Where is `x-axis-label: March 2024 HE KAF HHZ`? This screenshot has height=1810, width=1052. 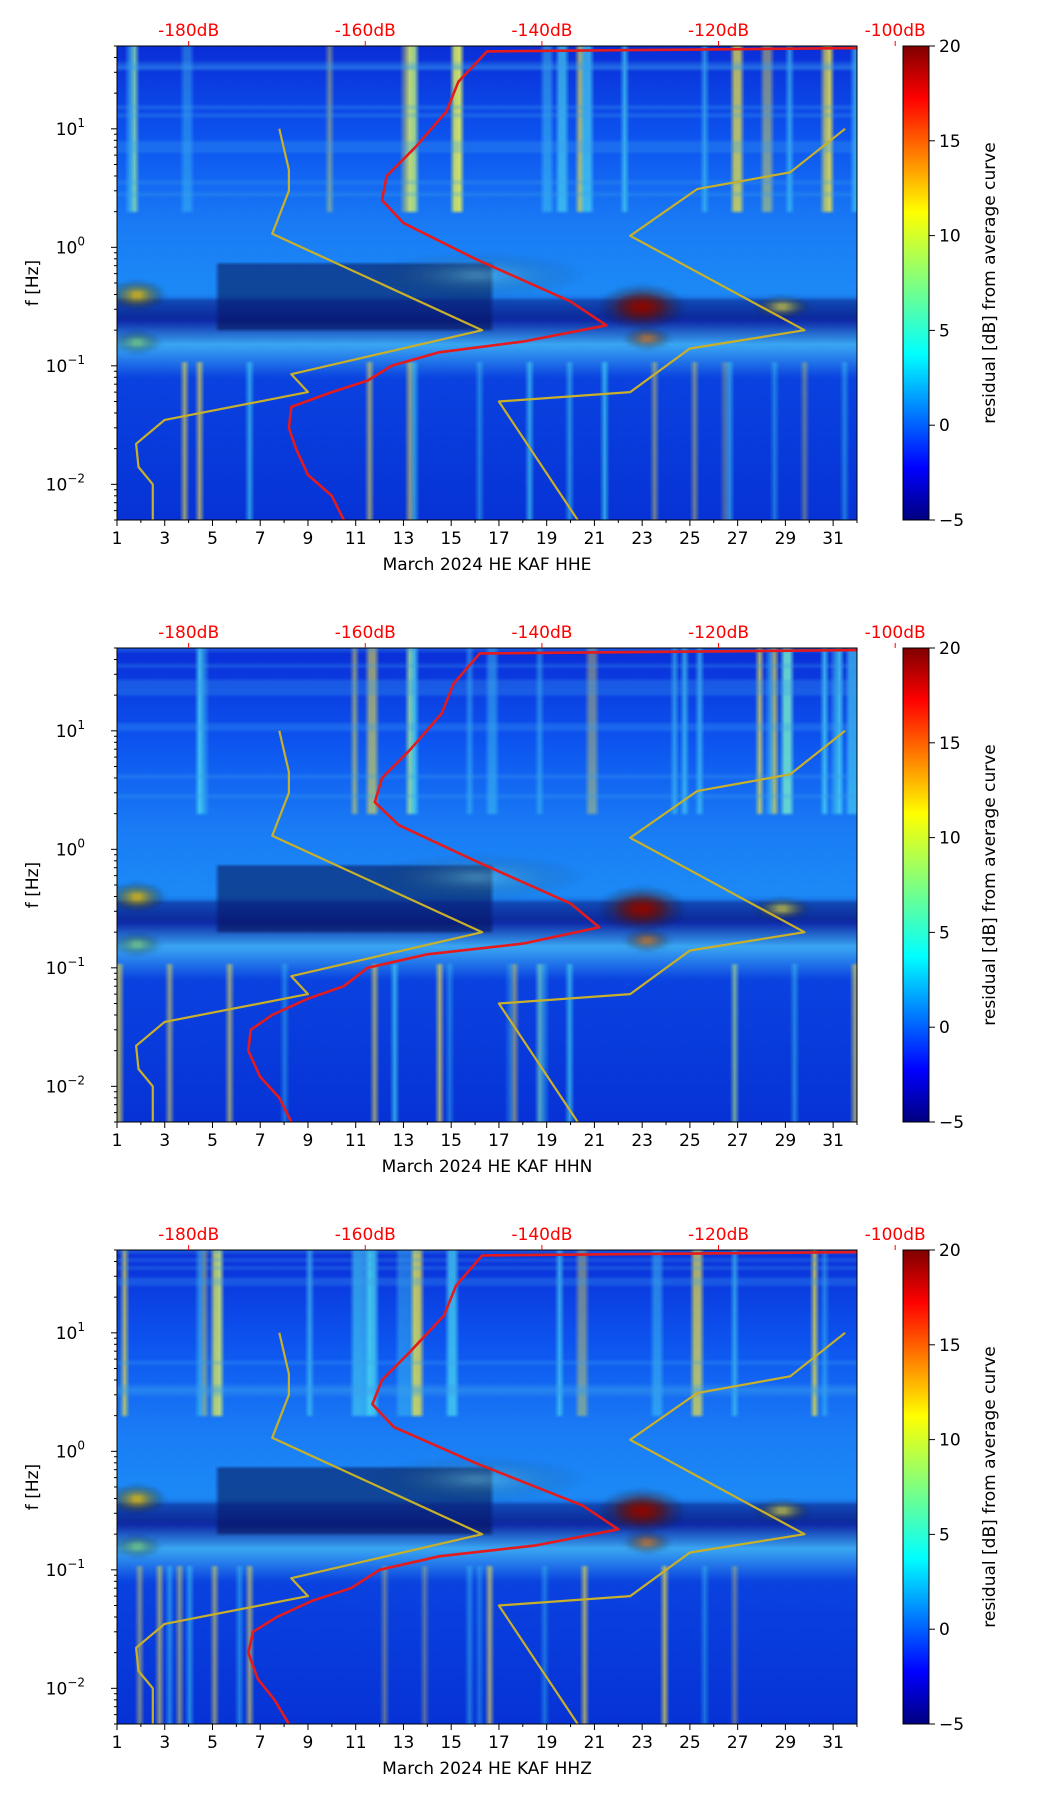 x-axis-label: March 2024 HE KAF HHZ is located at coordinates (487, 1769).